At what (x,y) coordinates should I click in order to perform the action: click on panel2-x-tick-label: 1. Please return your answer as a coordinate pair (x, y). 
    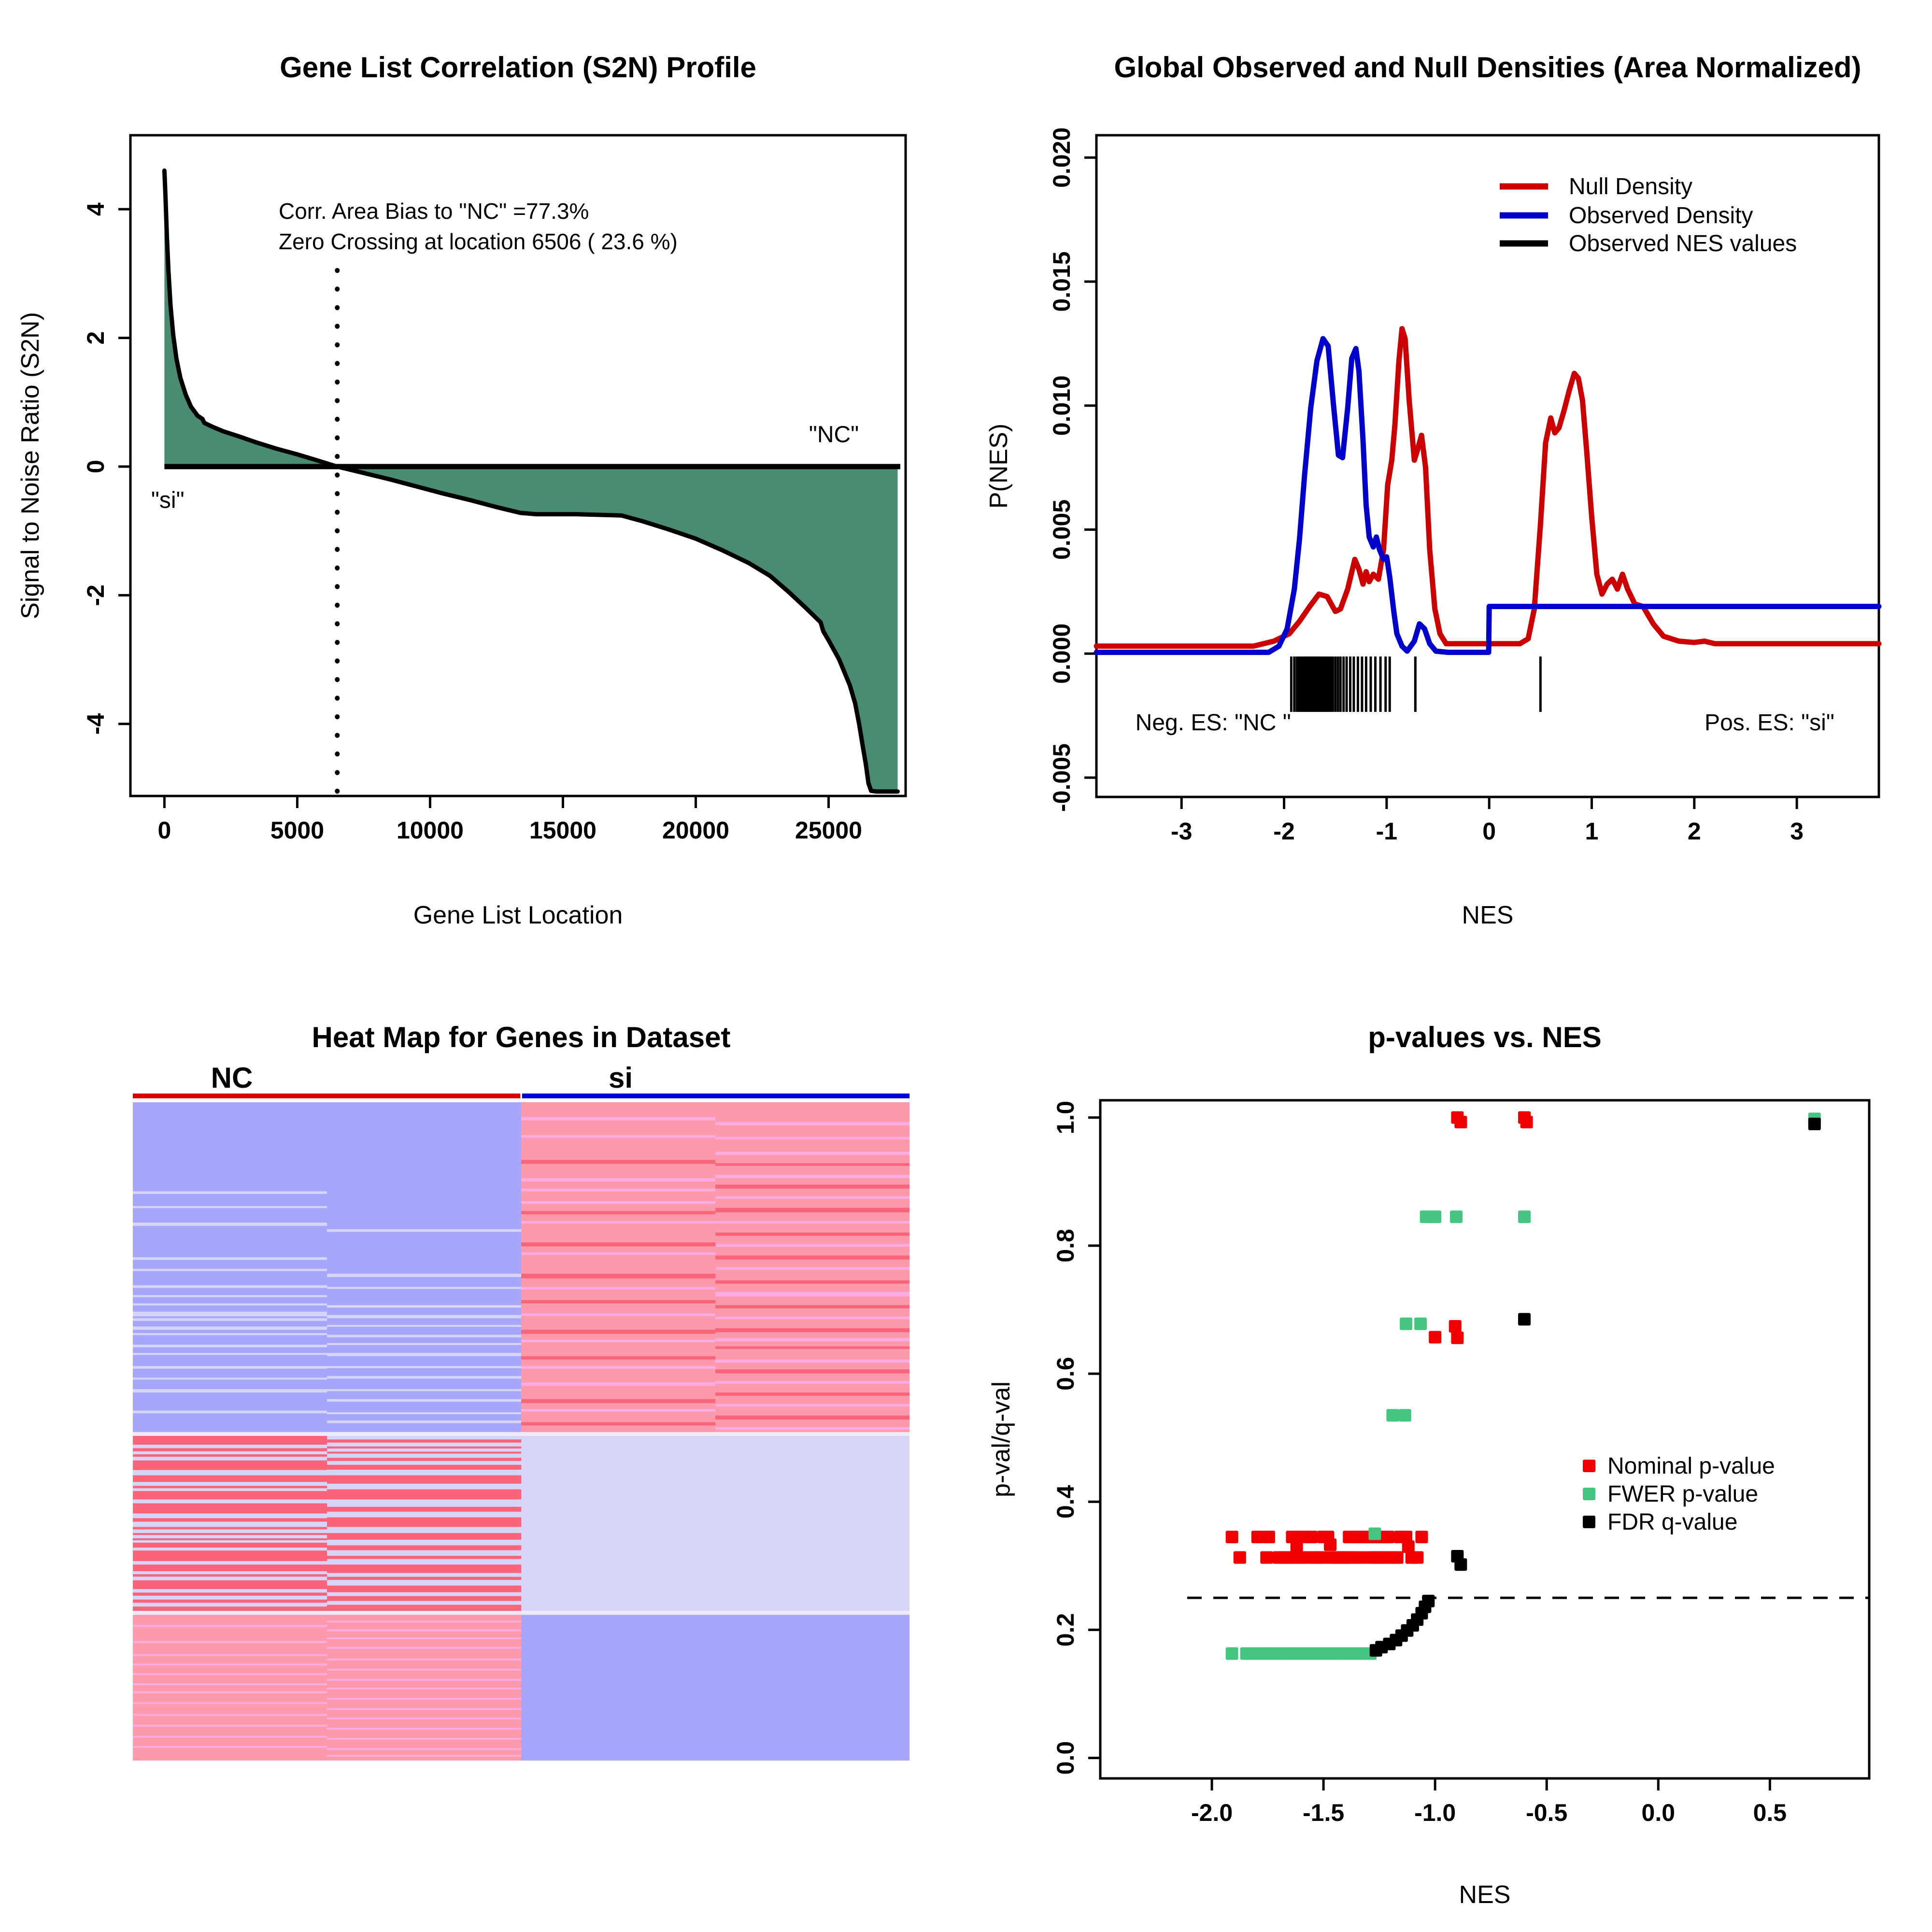
    Looking at the image, I should click on (1592, 831).